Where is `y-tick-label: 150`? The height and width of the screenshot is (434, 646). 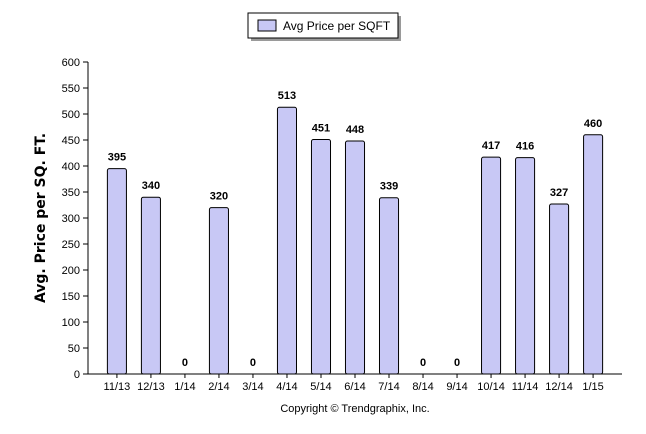 y-tick-label: 150 is located at coordinates (71, 297).